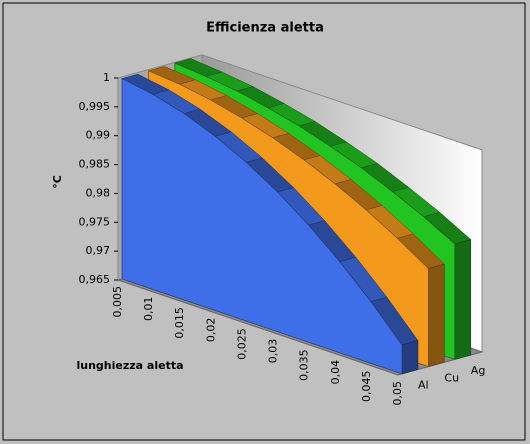  Describe the element at coordinates (98, 250) in the screenshot. I see `y-tick-label: 0,97` at that location.